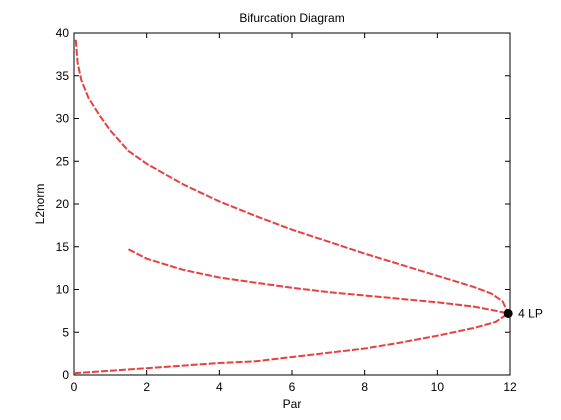 The image size is (561, 420). I want to click on x-axis-label: Par, so click(292, 404).